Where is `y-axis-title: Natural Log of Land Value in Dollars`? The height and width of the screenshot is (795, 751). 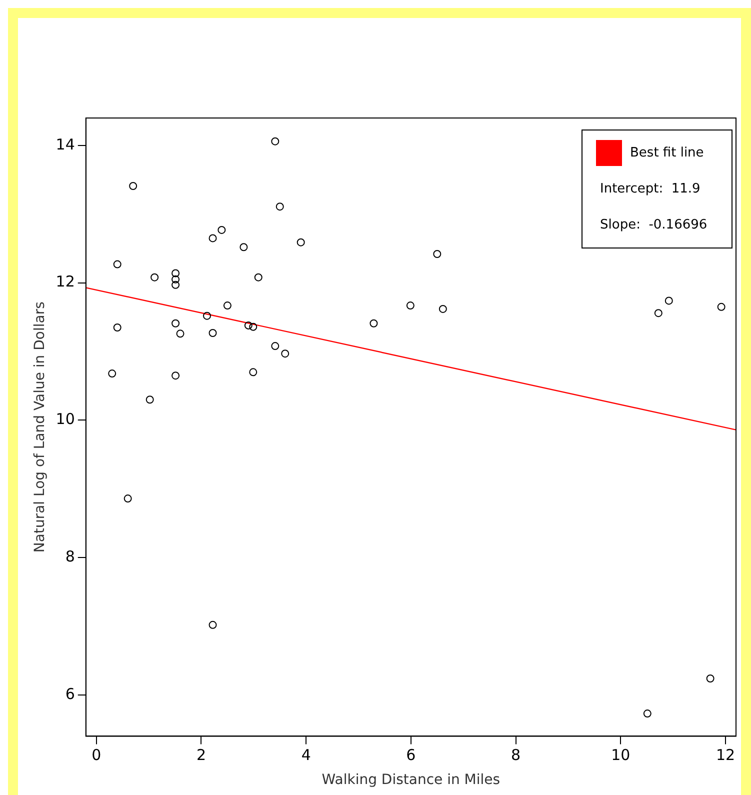
y-axis-title: Natural Log of Land Value in Dollars is located at coordinates (40, 427).